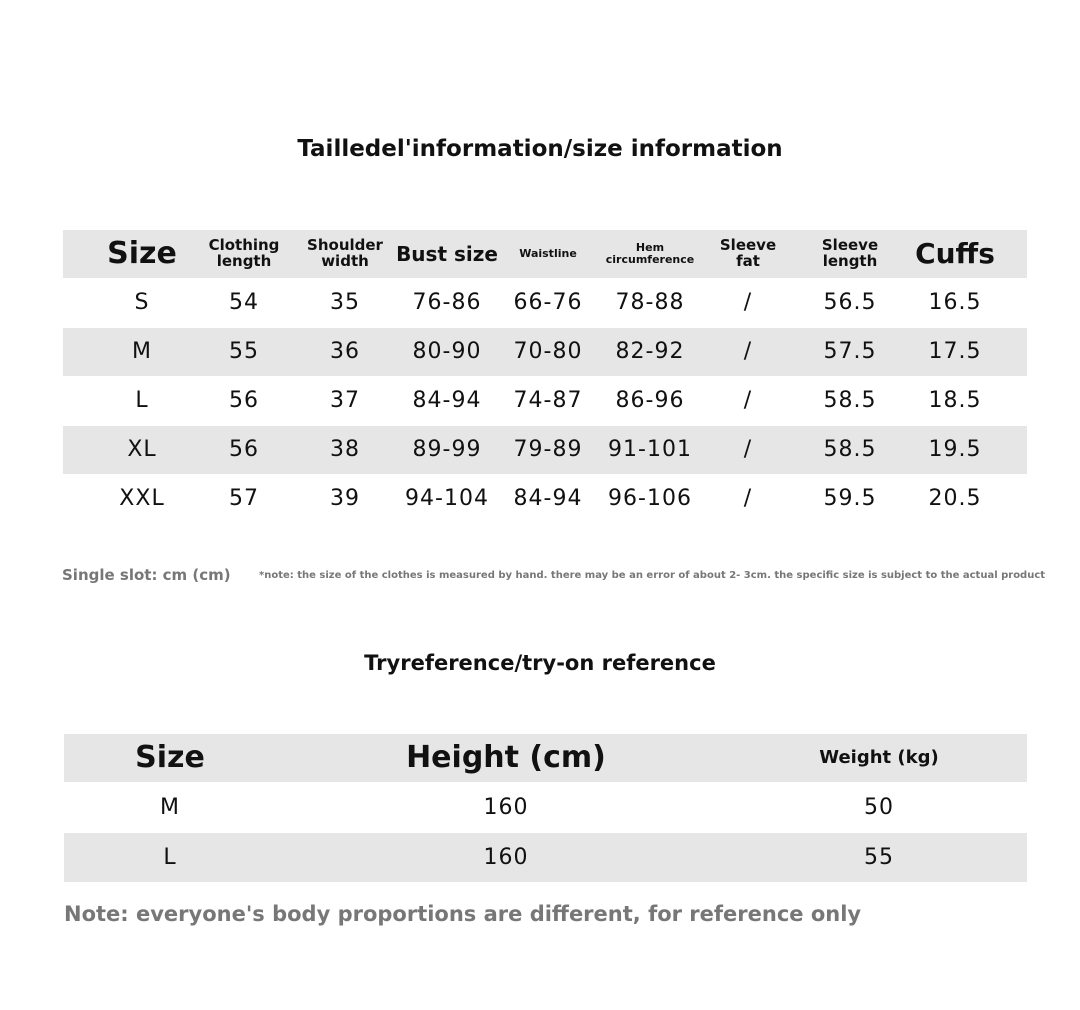 This screenshot has width=1080, height=1010. Describe the element at coordinates (447, 499) in the screenshot. I see `table-cell: 94-104` at that location.